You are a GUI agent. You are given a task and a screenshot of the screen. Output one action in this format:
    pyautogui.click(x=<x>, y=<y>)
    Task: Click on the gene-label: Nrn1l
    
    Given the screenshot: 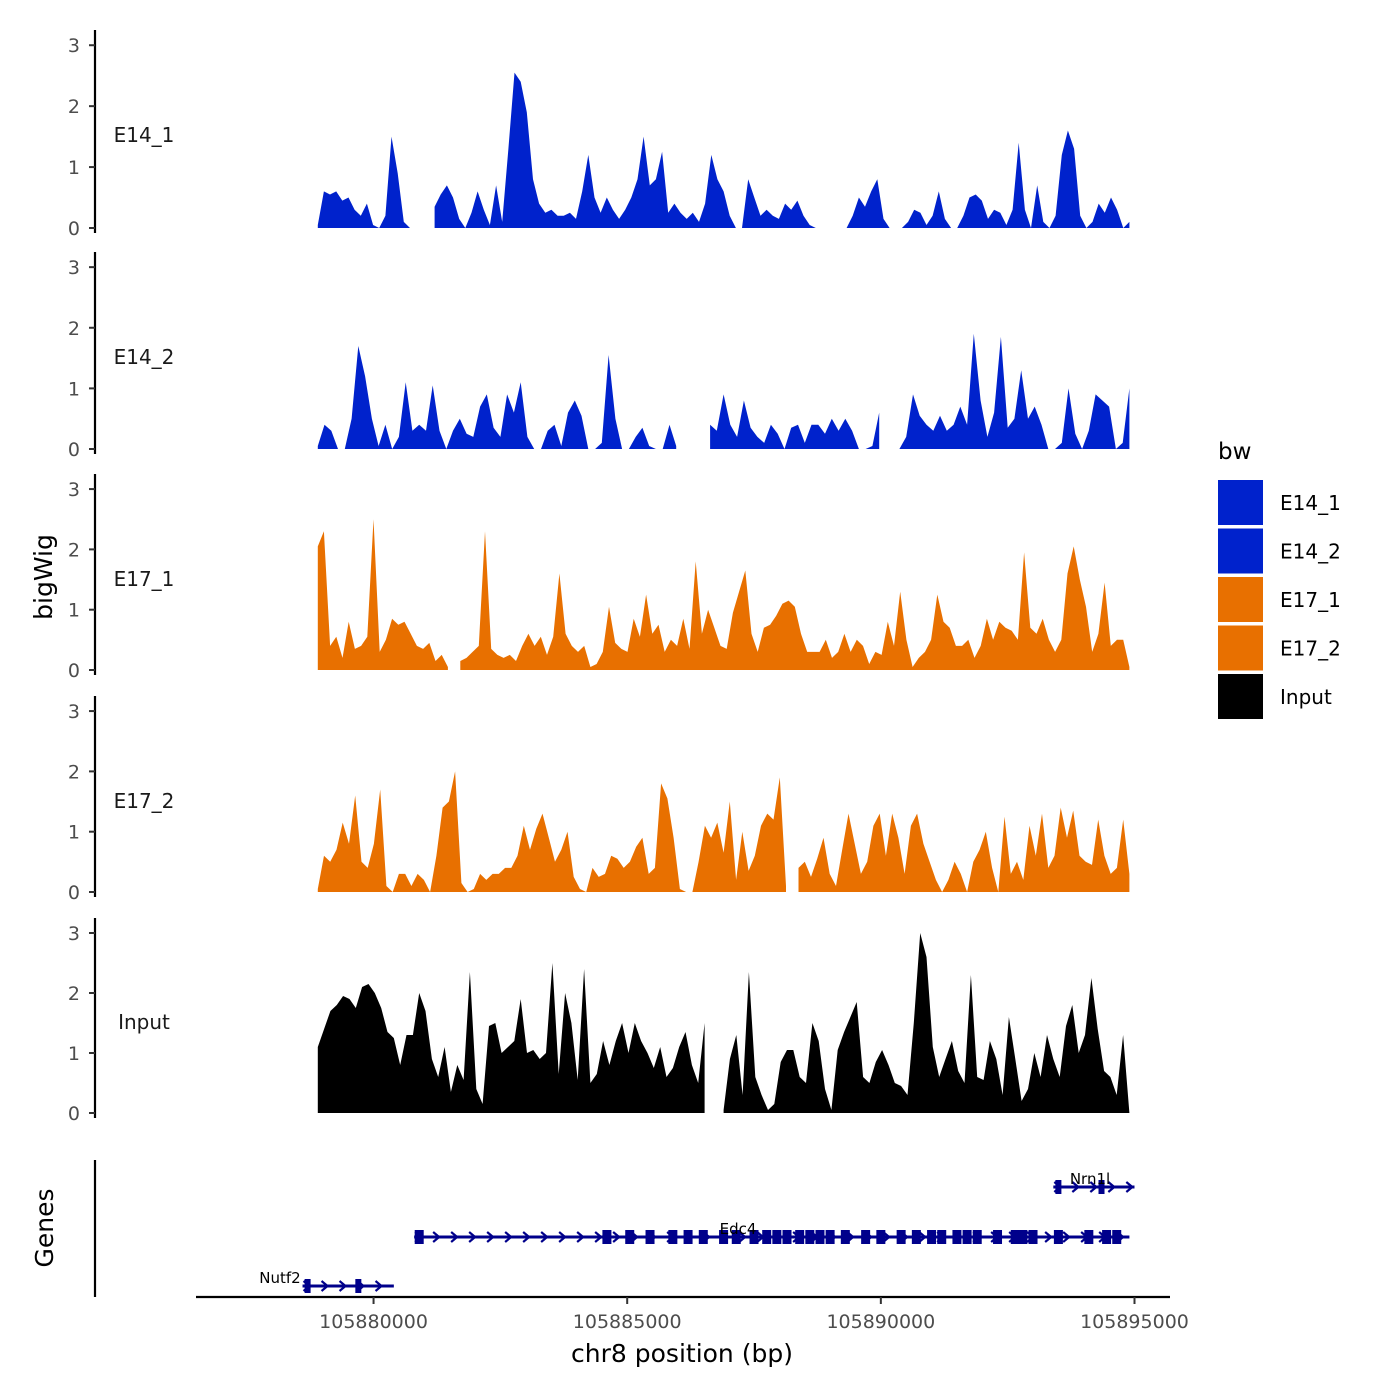 What is the action you would take?
    pyautogui.click(x=1090, y=1179)
    